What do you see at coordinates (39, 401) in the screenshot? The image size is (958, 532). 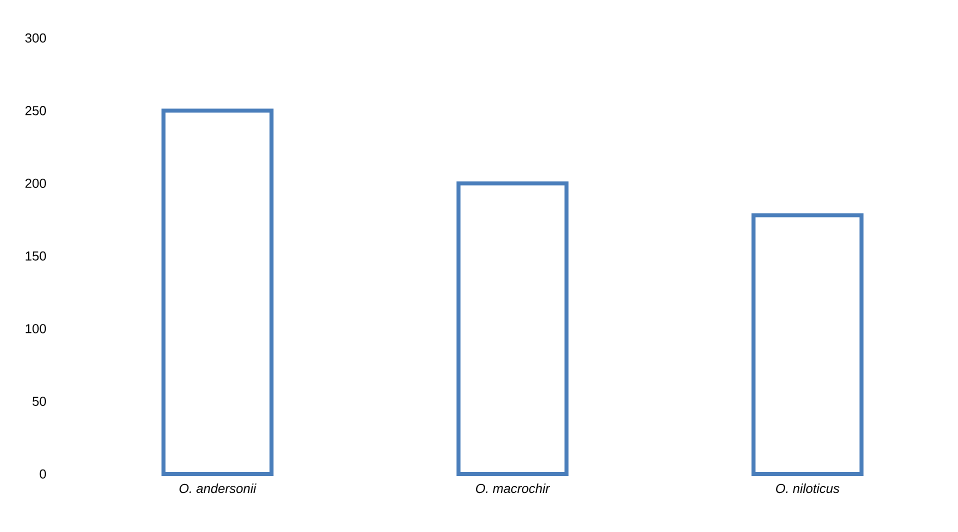 I see `y-tick-label: 50` at bounding box center [39, 401].